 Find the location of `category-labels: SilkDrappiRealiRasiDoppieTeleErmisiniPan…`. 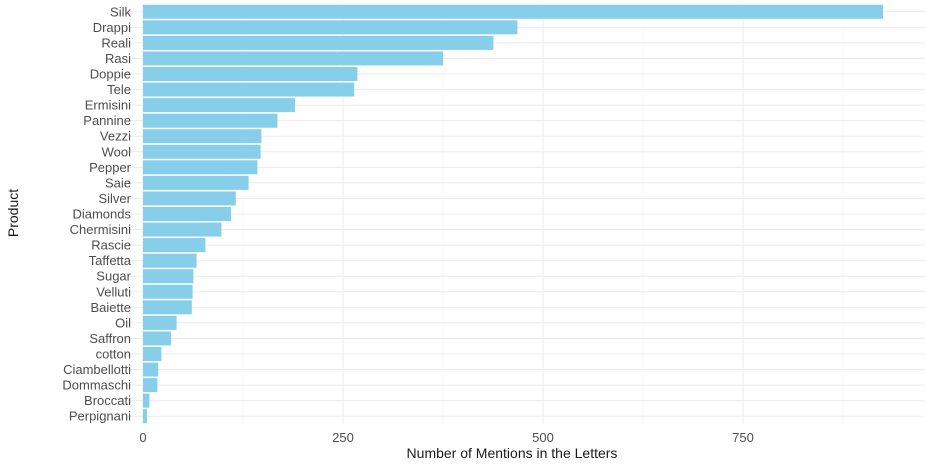

category-labels: SilkDrappiRealiRasiDoppieTeleErmisiniPan… is located at coordinates (96, 213).